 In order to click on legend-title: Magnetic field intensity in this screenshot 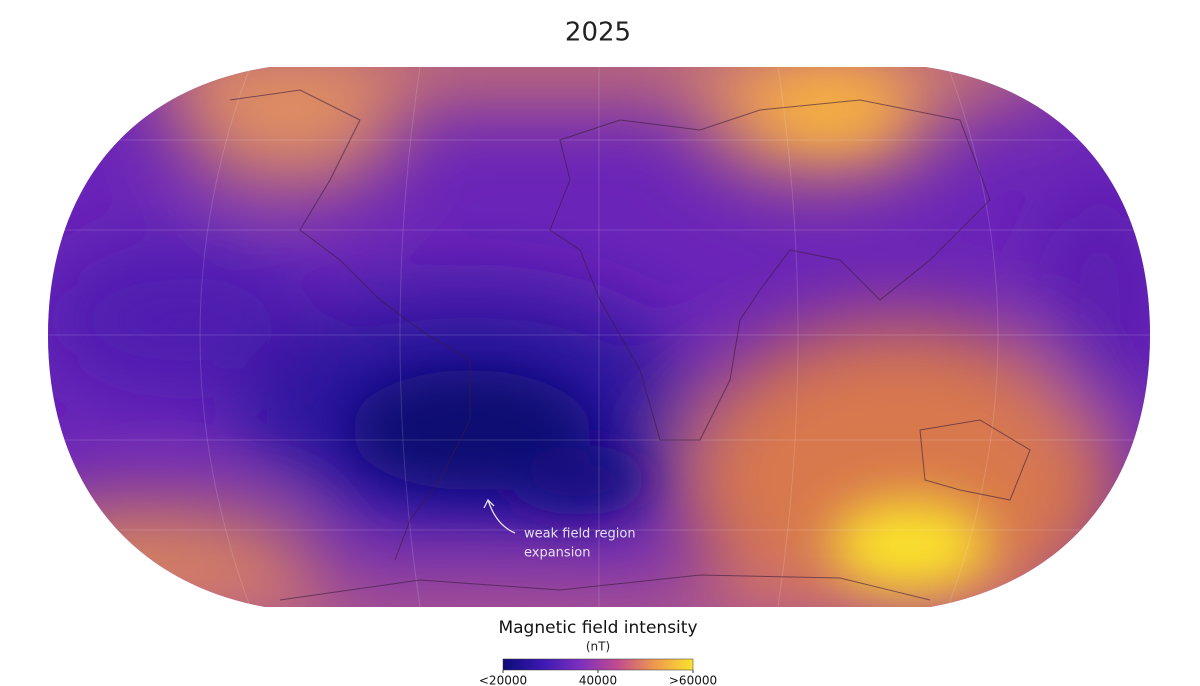, I will do `click(597, 628)`.